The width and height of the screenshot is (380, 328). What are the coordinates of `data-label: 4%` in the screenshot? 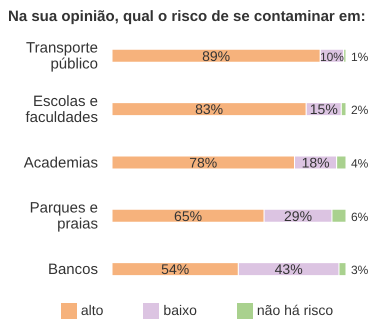 It's located at (360, 163).